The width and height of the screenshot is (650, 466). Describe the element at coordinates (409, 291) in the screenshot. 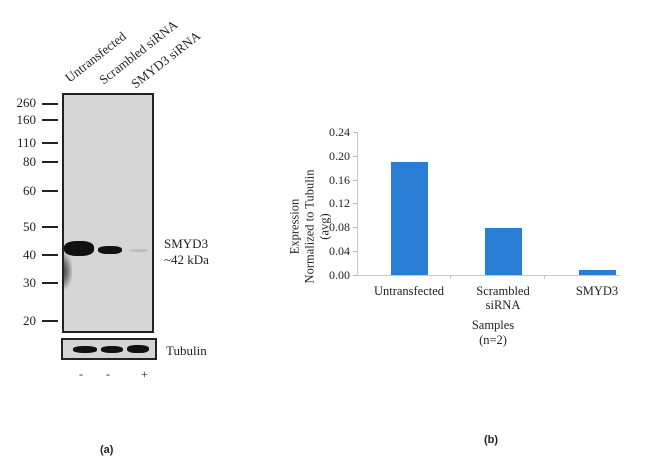

I see `x-category-untransfected: Untransfected` at that location.